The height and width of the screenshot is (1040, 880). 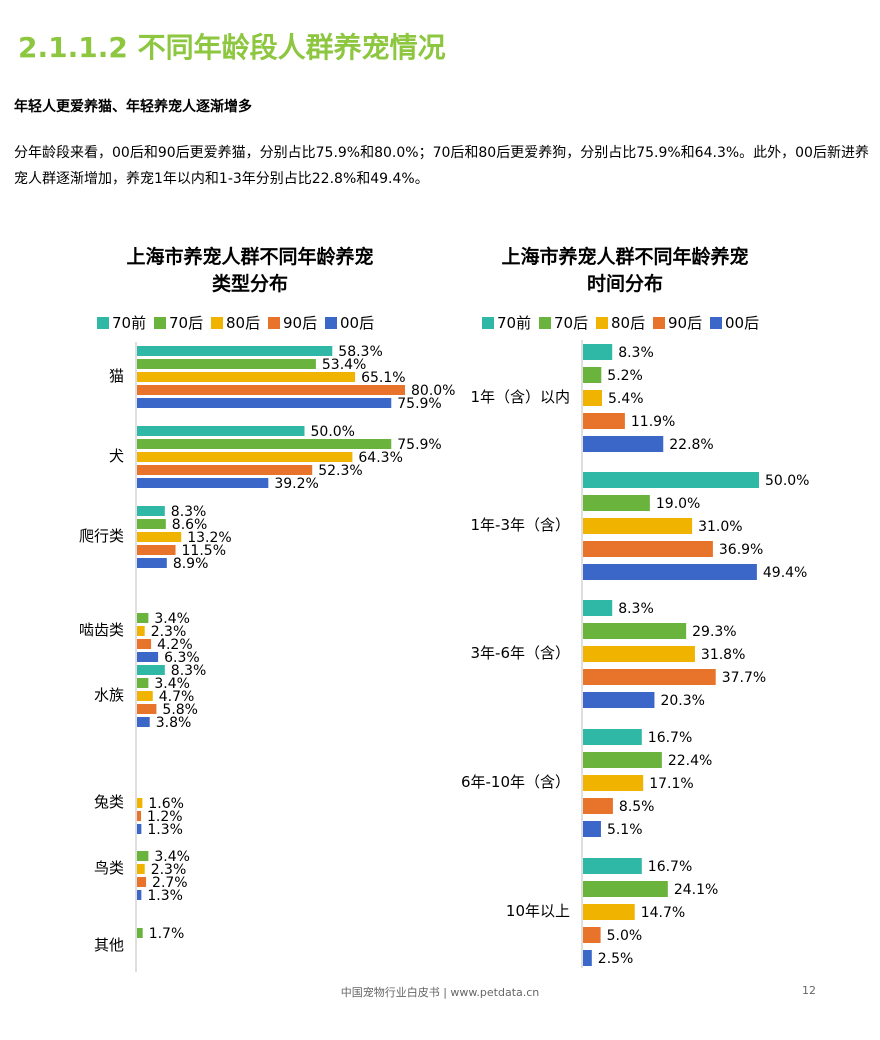 What do you see at coordinates (133, 107) in the screenshot?
I see `subheading: 年轻人更爱养猫、年轻养宠人逐渐增多` at bounding box center [133, 107].